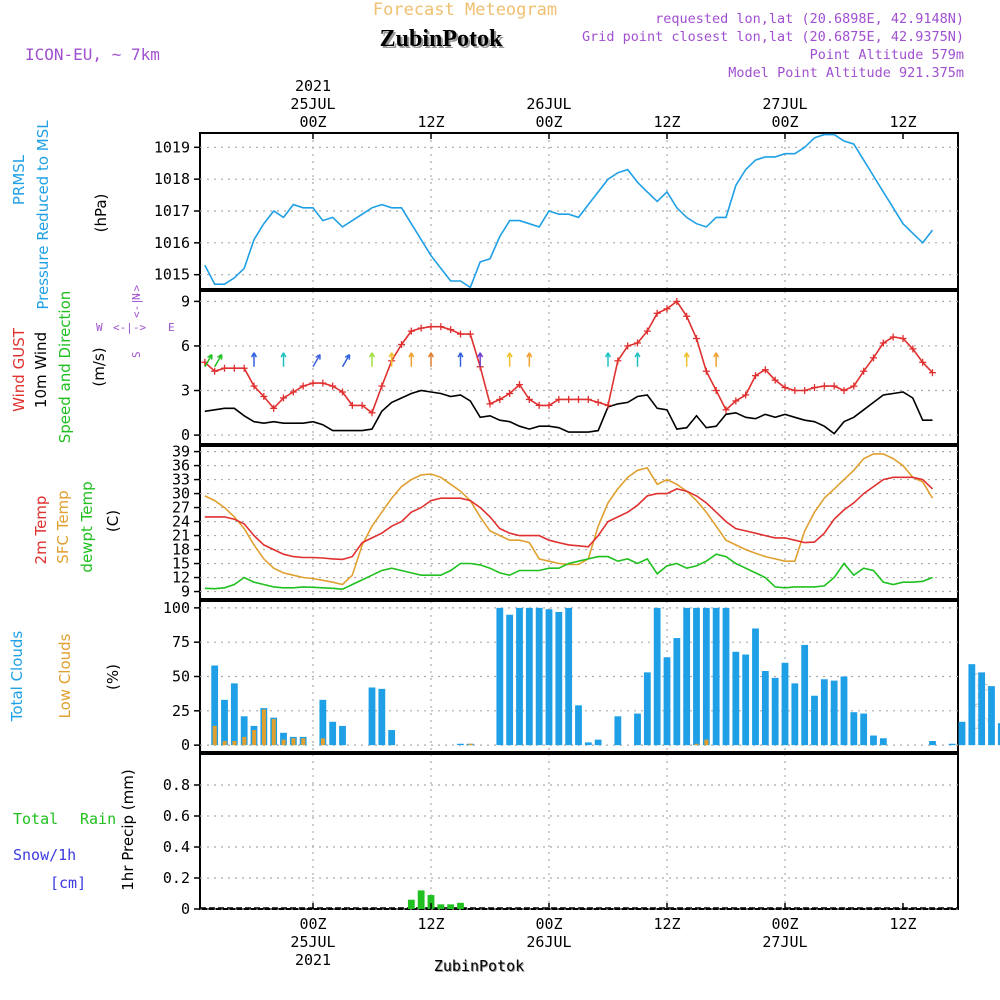 This screenshot has height=1000, width=1000. What do you see at coordinates (313, 960) in the screenshot?
I see `bottom-time-label: 2021` at bounding box center [313, 960].